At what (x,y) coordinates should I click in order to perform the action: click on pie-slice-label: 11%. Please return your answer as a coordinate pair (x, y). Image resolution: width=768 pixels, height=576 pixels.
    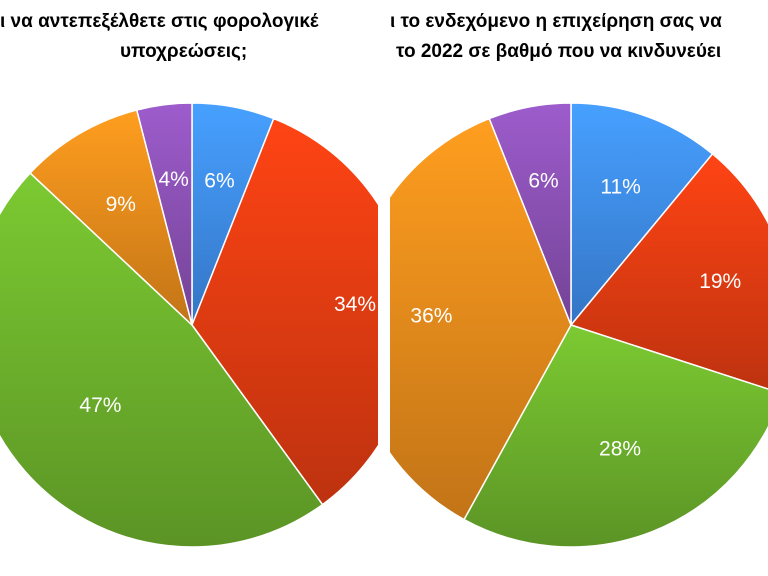
    Looking at the image, I should click on (620, 187).